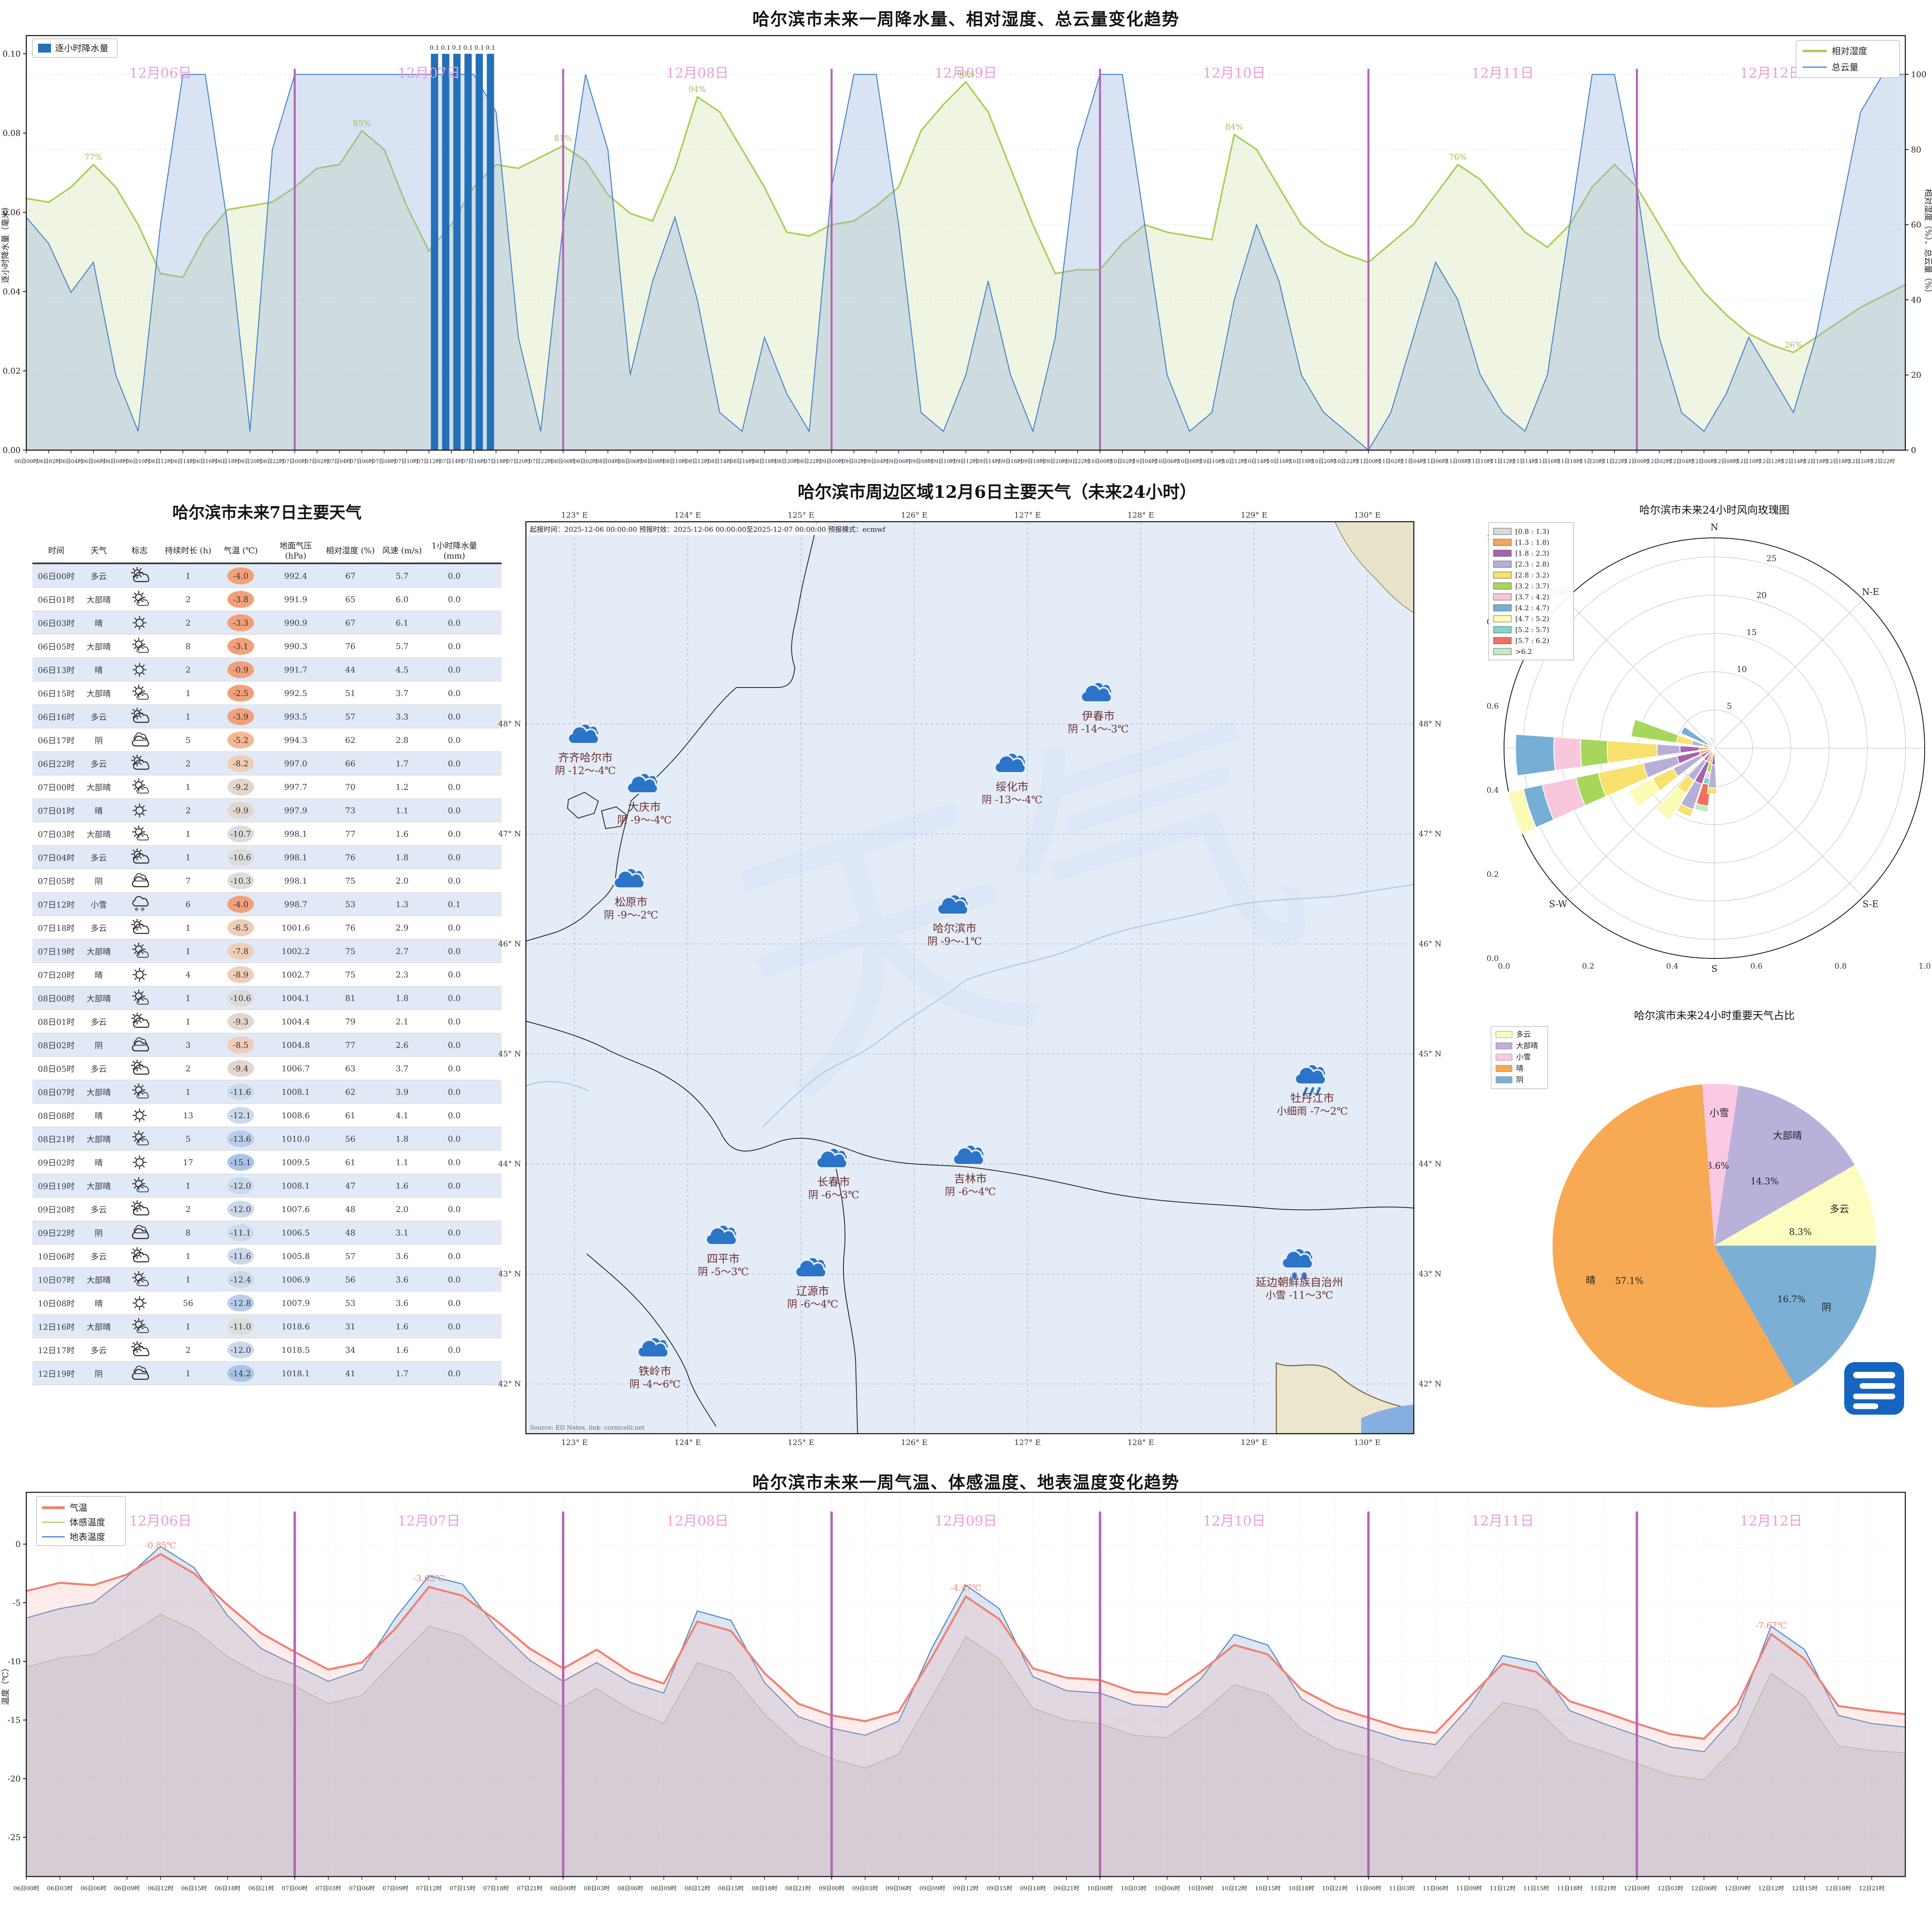  I want to click on legend-bin-label: [1.3 : 1.8), so click(1532, 543).